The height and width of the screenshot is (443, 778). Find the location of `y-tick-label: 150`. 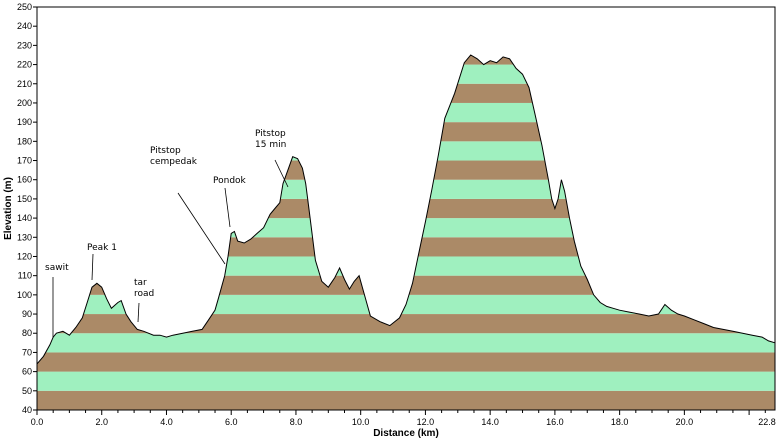

y-tick-label: 150 is located at coordinates (24, 199).